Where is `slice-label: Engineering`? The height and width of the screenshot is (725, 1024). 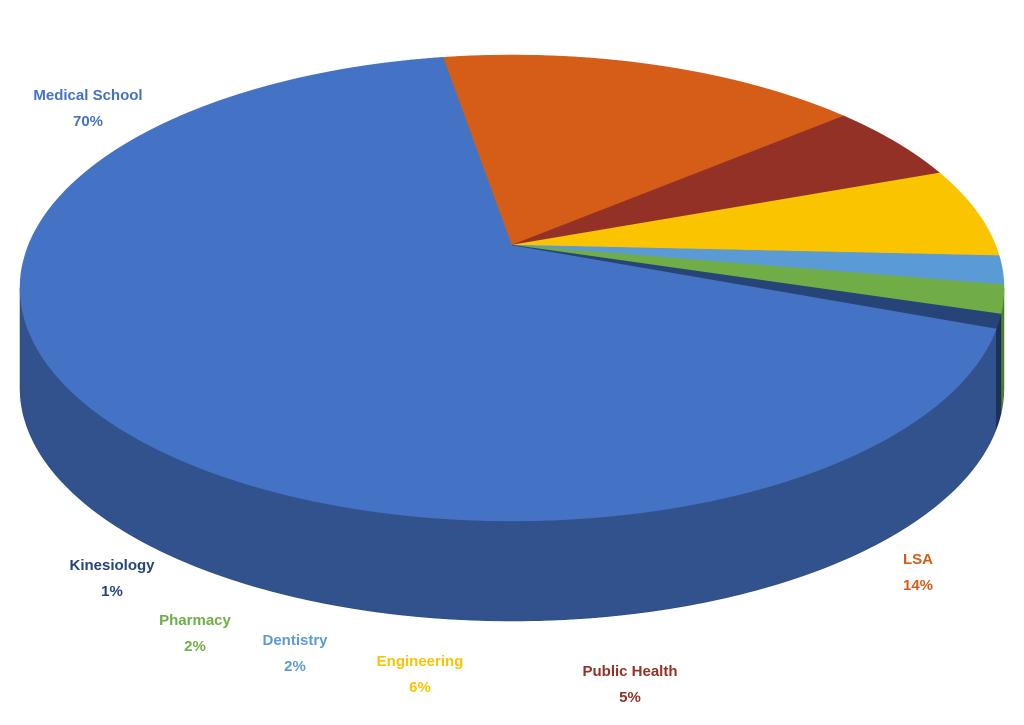 slice-label: Engineering is located at coordinates (420, 661).